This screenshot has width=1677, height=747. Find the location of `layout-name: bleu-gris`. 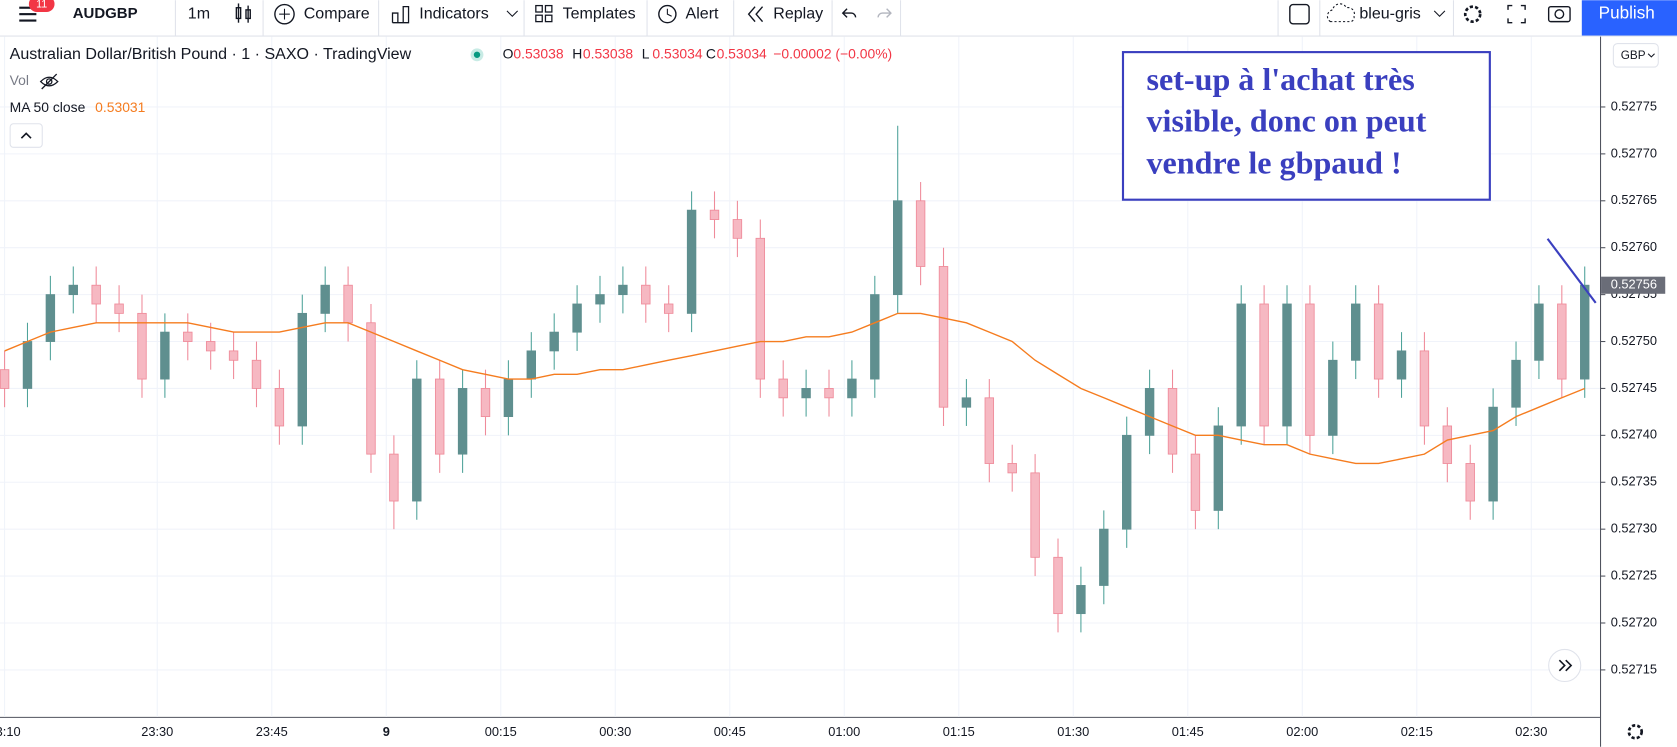

layout-name: bleu-gris is located at coordinates (1389, 13).